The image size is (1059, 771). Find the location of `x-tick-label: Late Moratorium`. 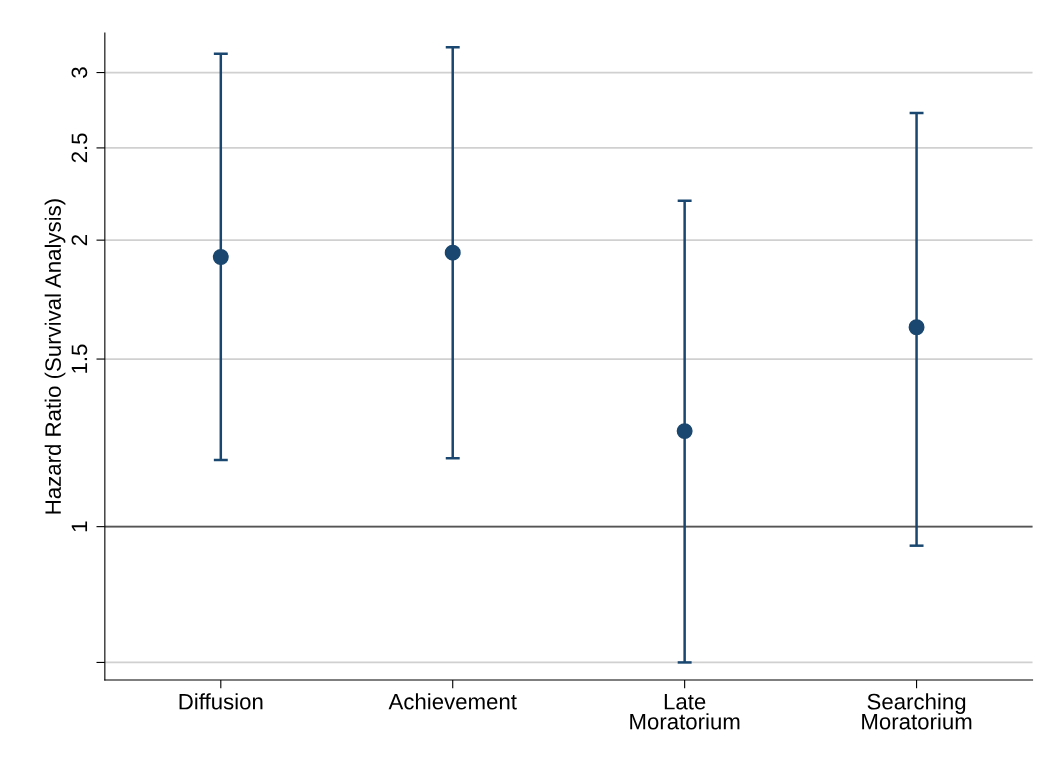

x-tick-label: Late Moratorium is located at coordinates (685, 712).